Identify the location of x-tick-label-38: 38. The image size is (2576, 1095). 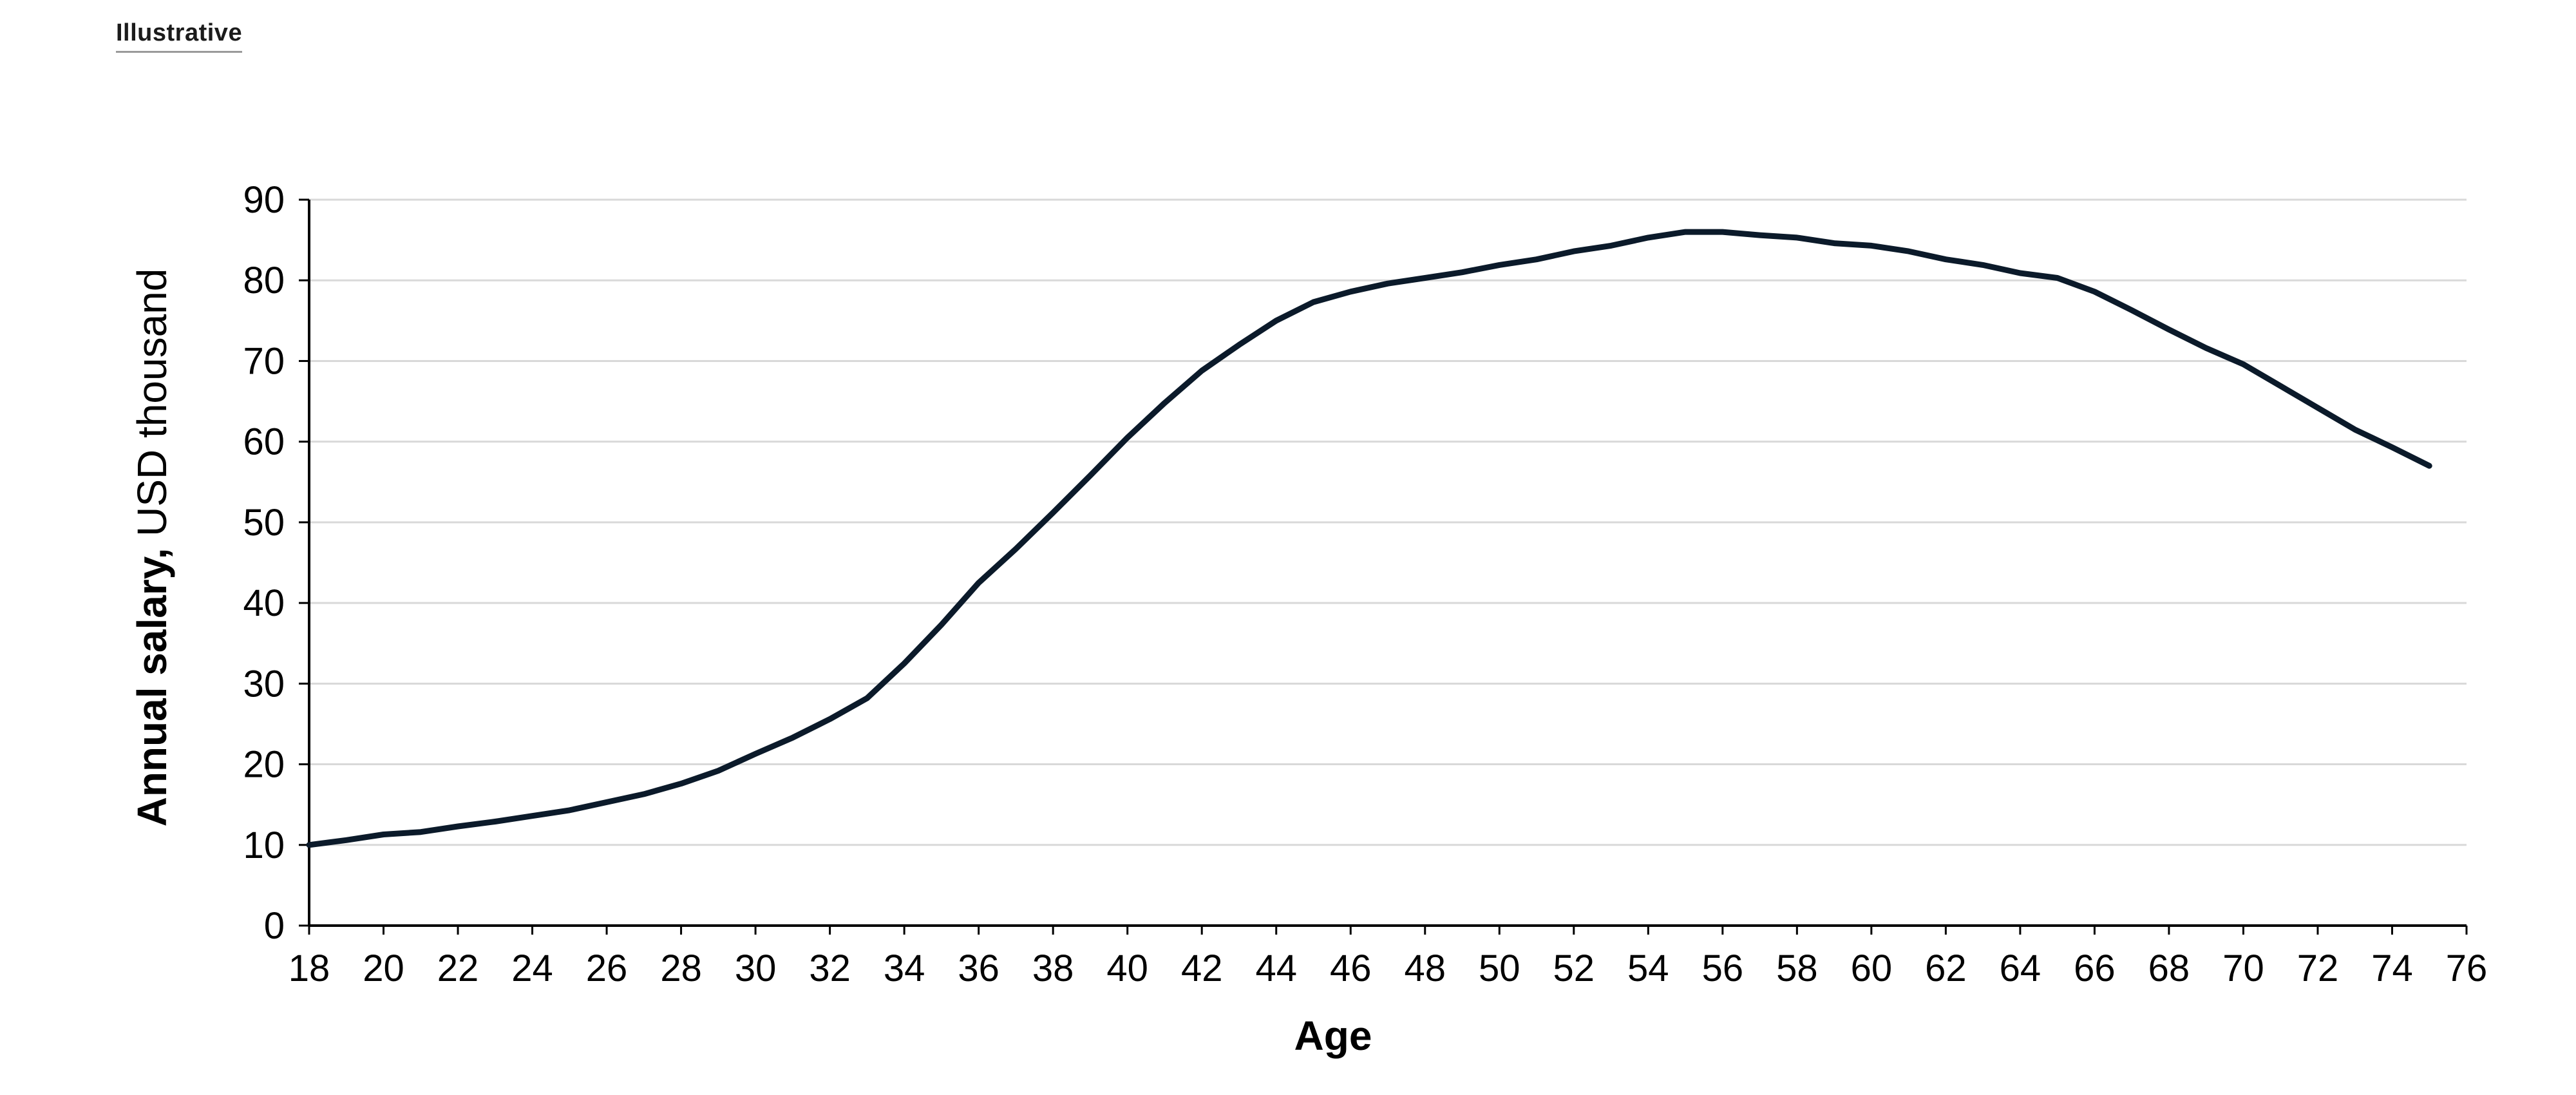
(1053, 968).